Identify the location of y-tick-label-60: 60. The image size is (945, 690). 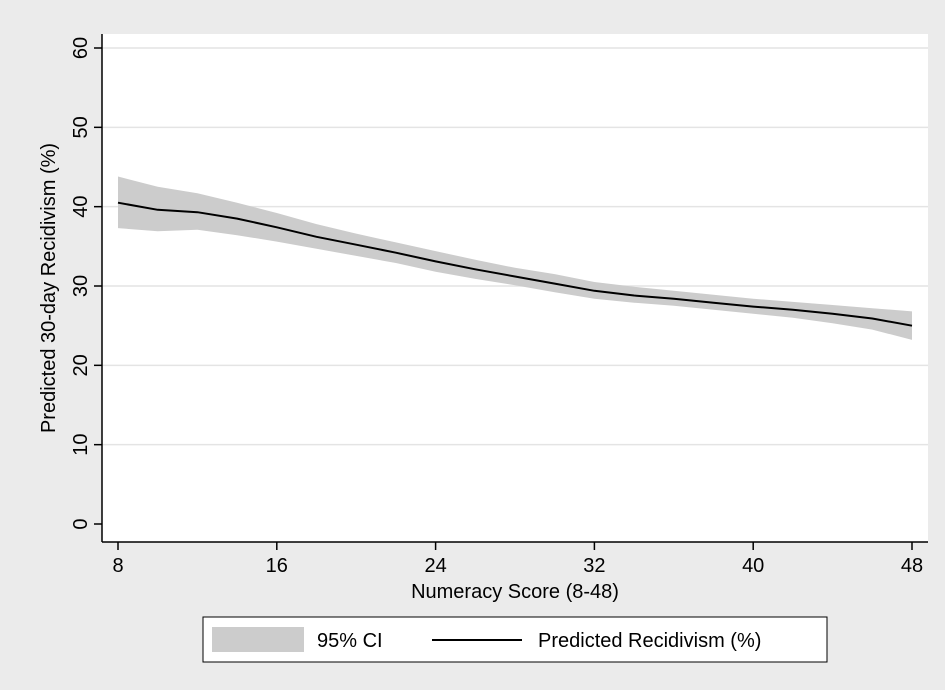
(81, 48).